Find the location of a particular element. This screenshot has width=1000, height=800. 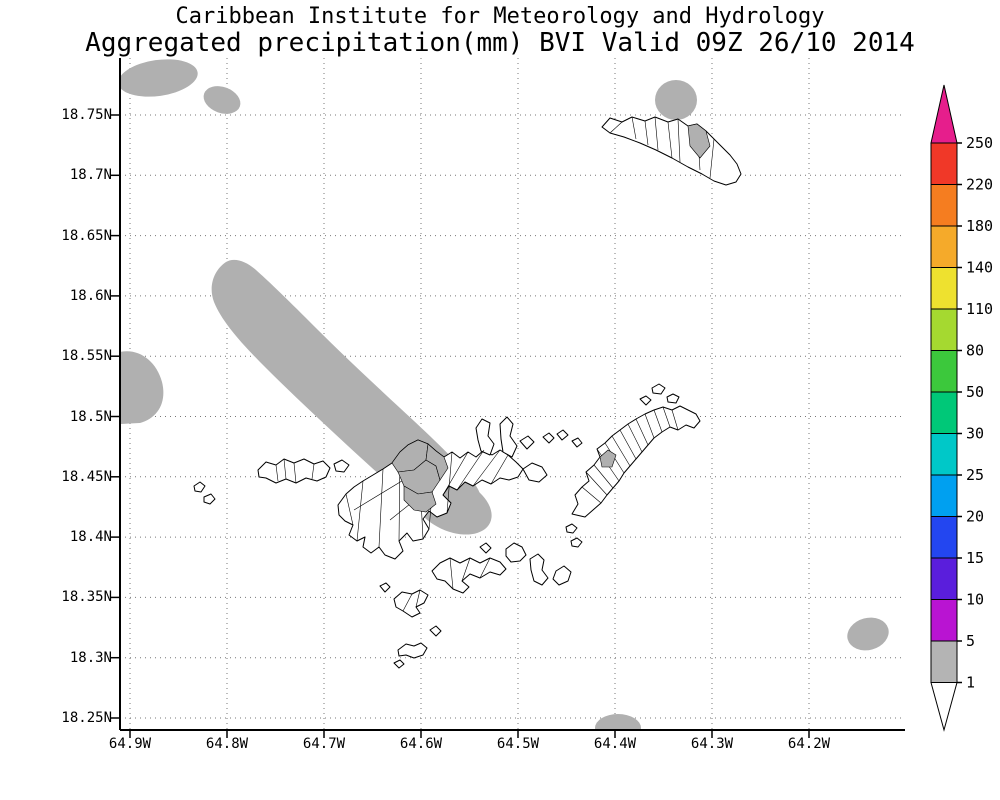

colorbar-above-max-arrow is located at coordinates (944, 114).